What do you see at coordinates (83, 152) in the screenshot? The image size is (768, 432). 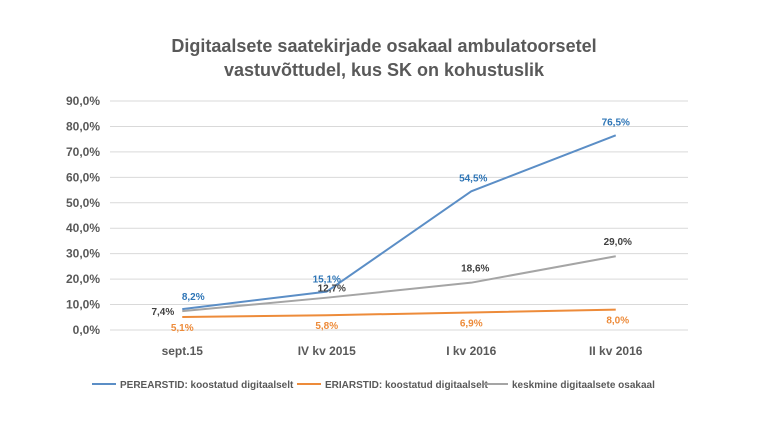 I see `y-tick-label: 70,0%` at bounding box center [83, 152].